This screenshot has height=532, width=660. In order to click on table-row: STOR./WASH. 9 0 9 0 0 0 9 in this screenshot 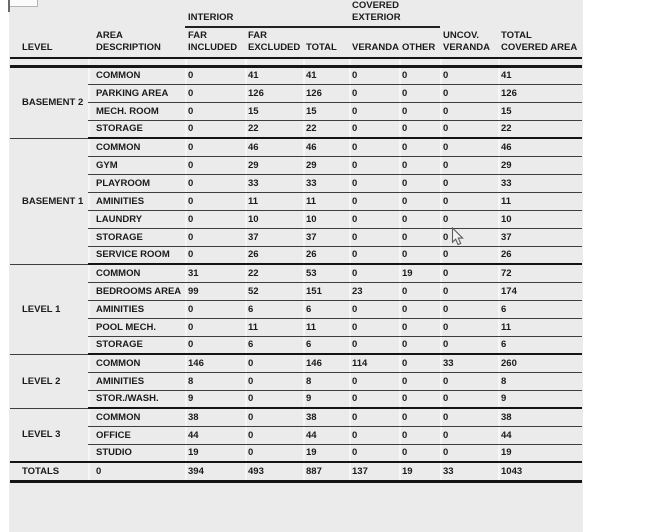, I will do `click(296, 399)`.